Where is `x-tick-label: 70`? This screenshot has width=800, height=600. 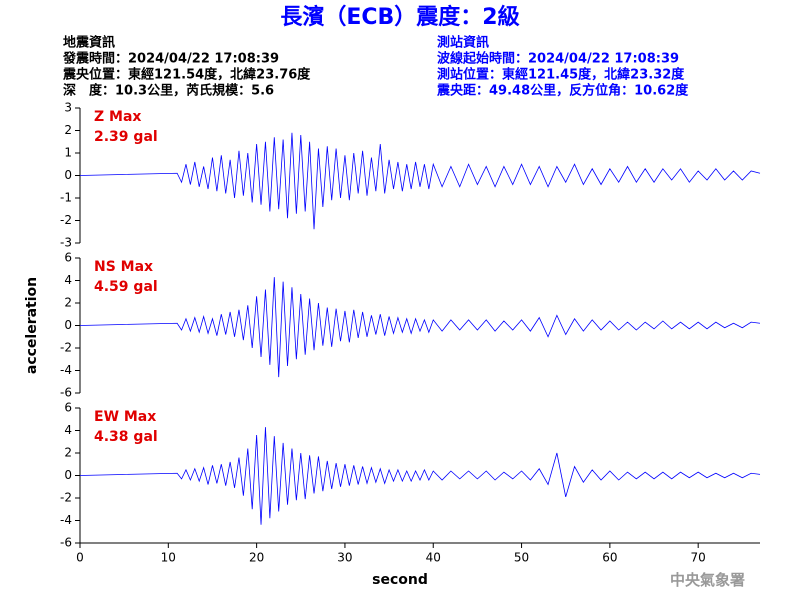 x-tick-label: 70 is located at coordinates (698, 558).